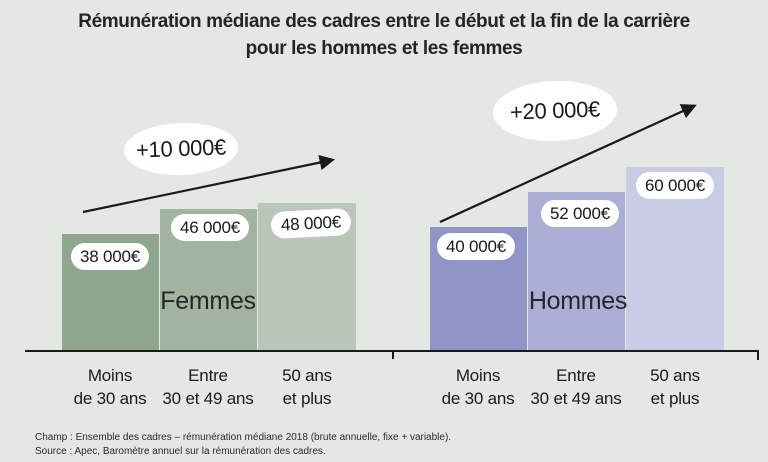 Image resolution: width=768 pixels, height=462 pixels. I want to click on hommes-gain-label: +20 000€, so click(555, 110).